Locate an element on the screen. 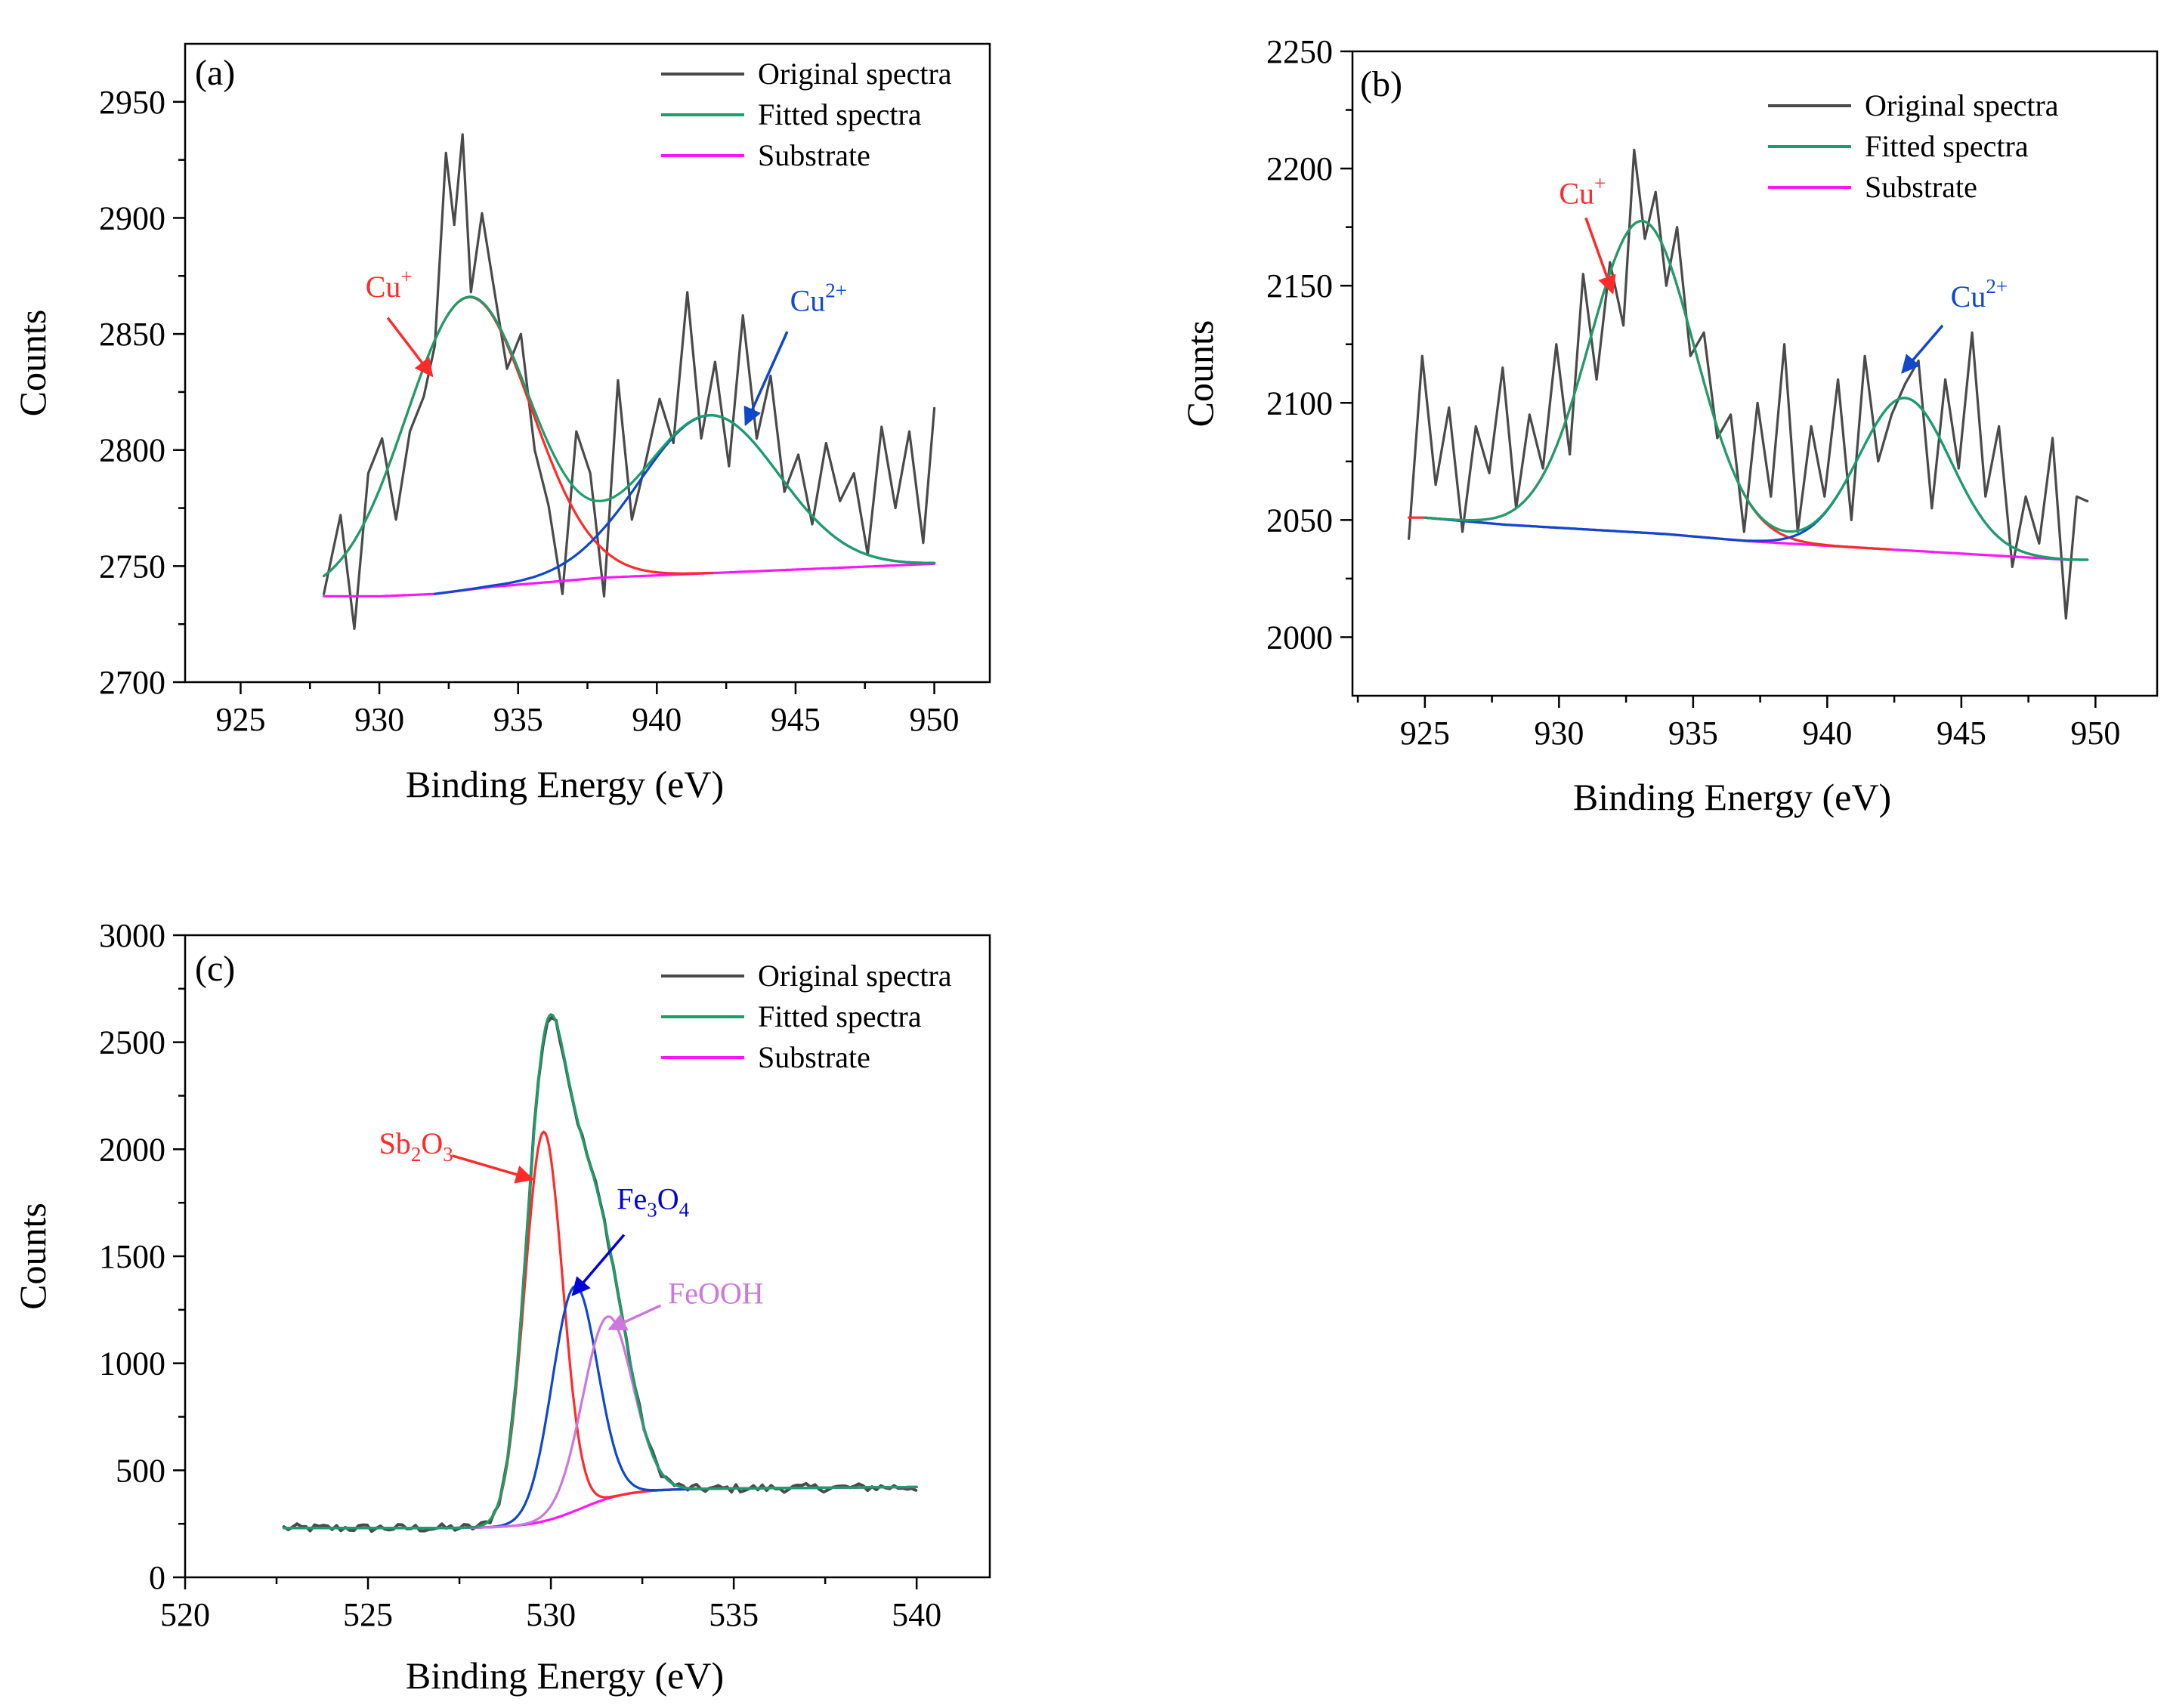  x-tick-label: 530 is located at coordinates (551, 1614).